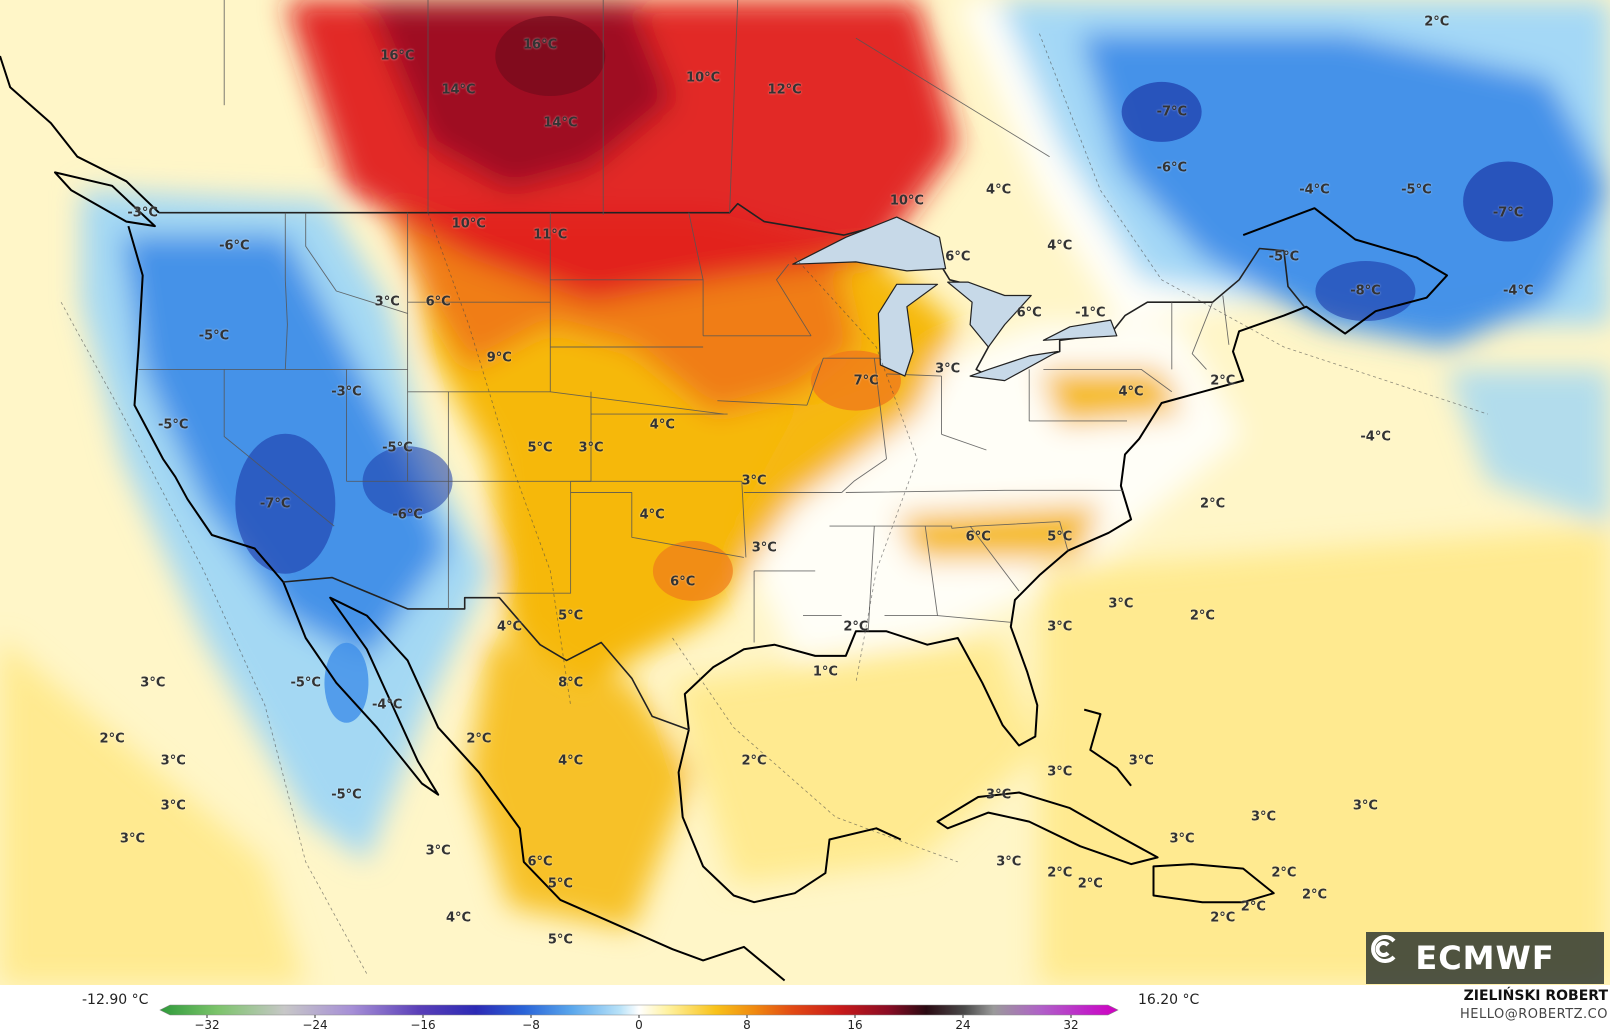  I want to click on border-us-mexico, so click(486, 653).